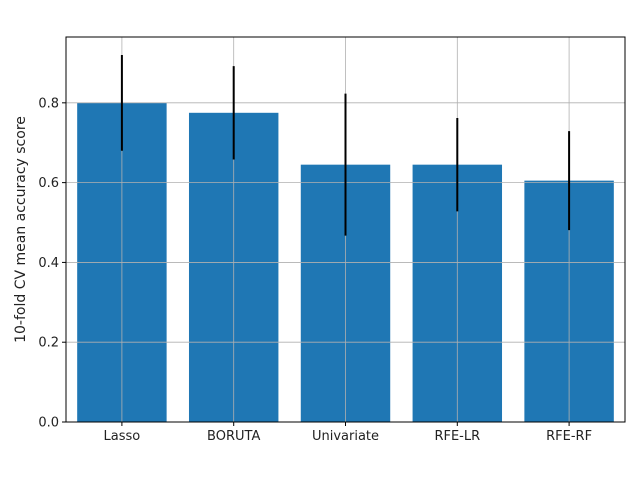 The image size is (640, 480). Describe the element at coordinates (345, 436) in the screenshot. I see `x-tick-label-univariate: Univariate` at that location.